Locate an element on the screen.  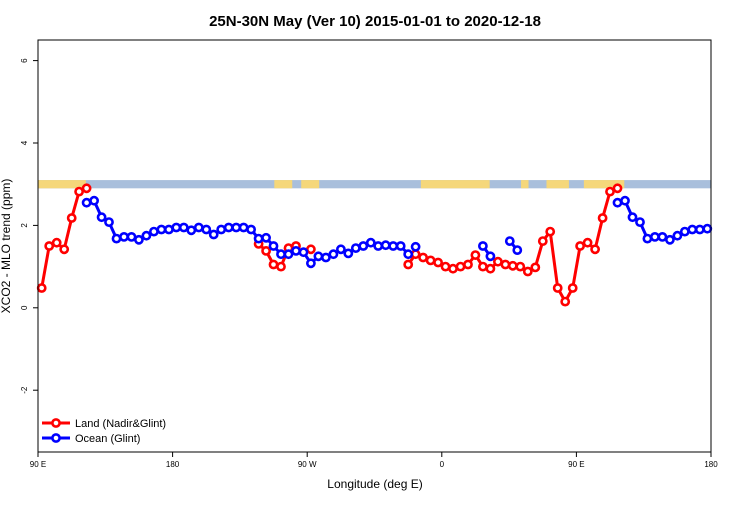
ocean-mask-band is located at coordinates (374, 184).